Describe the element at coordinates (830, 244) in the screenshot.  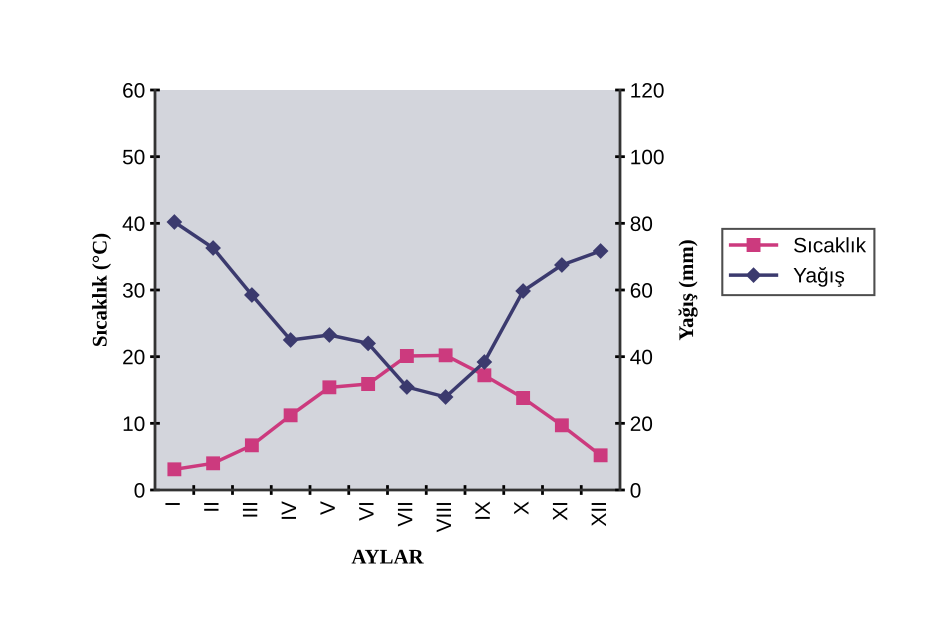
I see `legend-label: Sıcaklık` at that location.